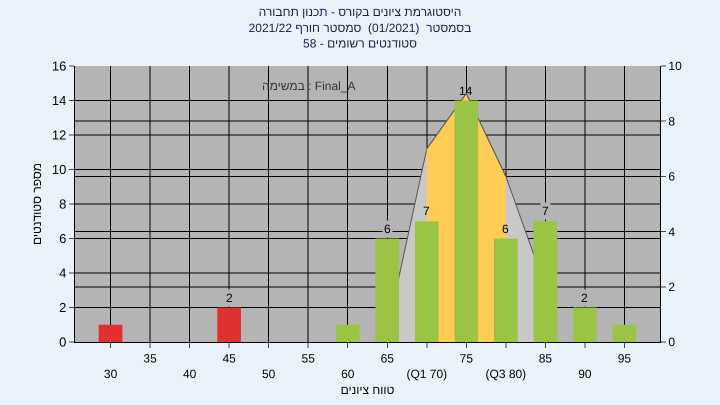 This screenshot has height=405, width=720. What do you see at coordinates (229, 358) in the screenshot?
I see `x-tick-label: 45` at bounding box center [229, 358].